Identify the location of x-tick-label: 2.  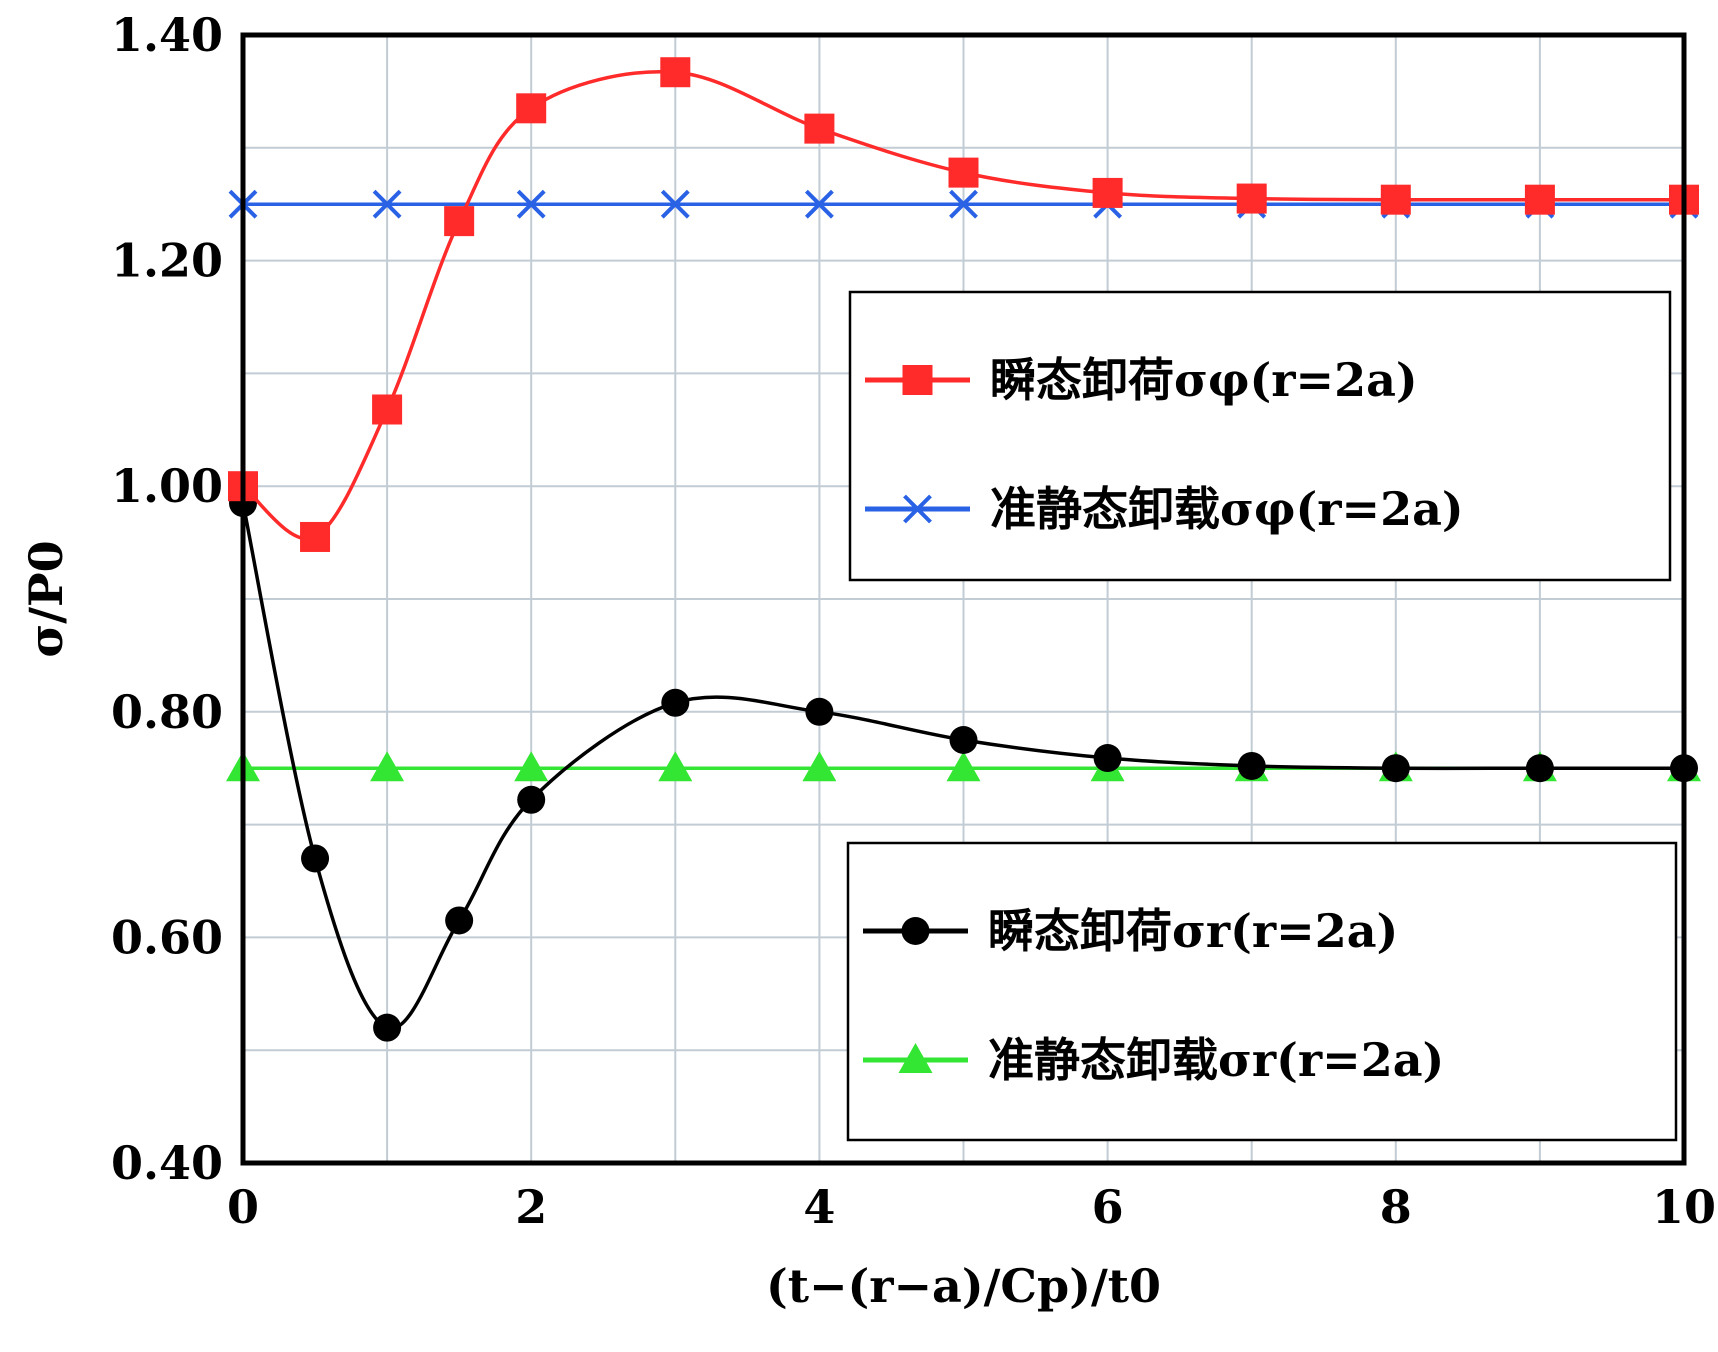
(531, 1207).